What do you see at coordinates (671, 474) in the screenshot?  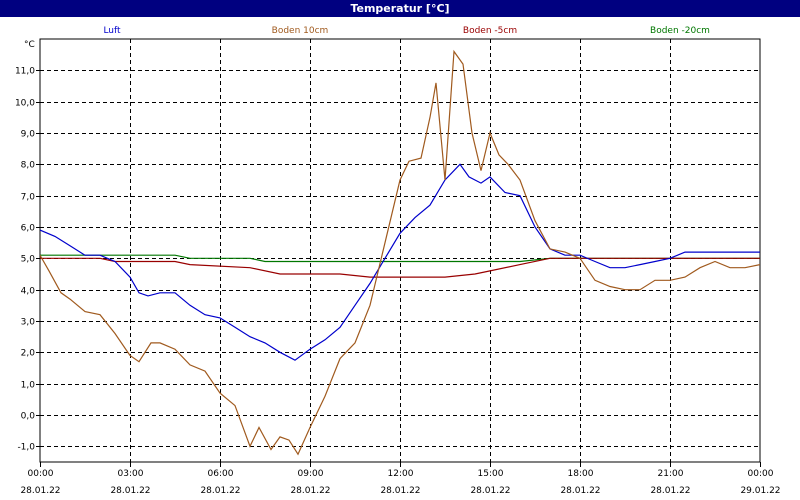 I see `x-tick-time: 21:00` at bounding box center [671, 474].